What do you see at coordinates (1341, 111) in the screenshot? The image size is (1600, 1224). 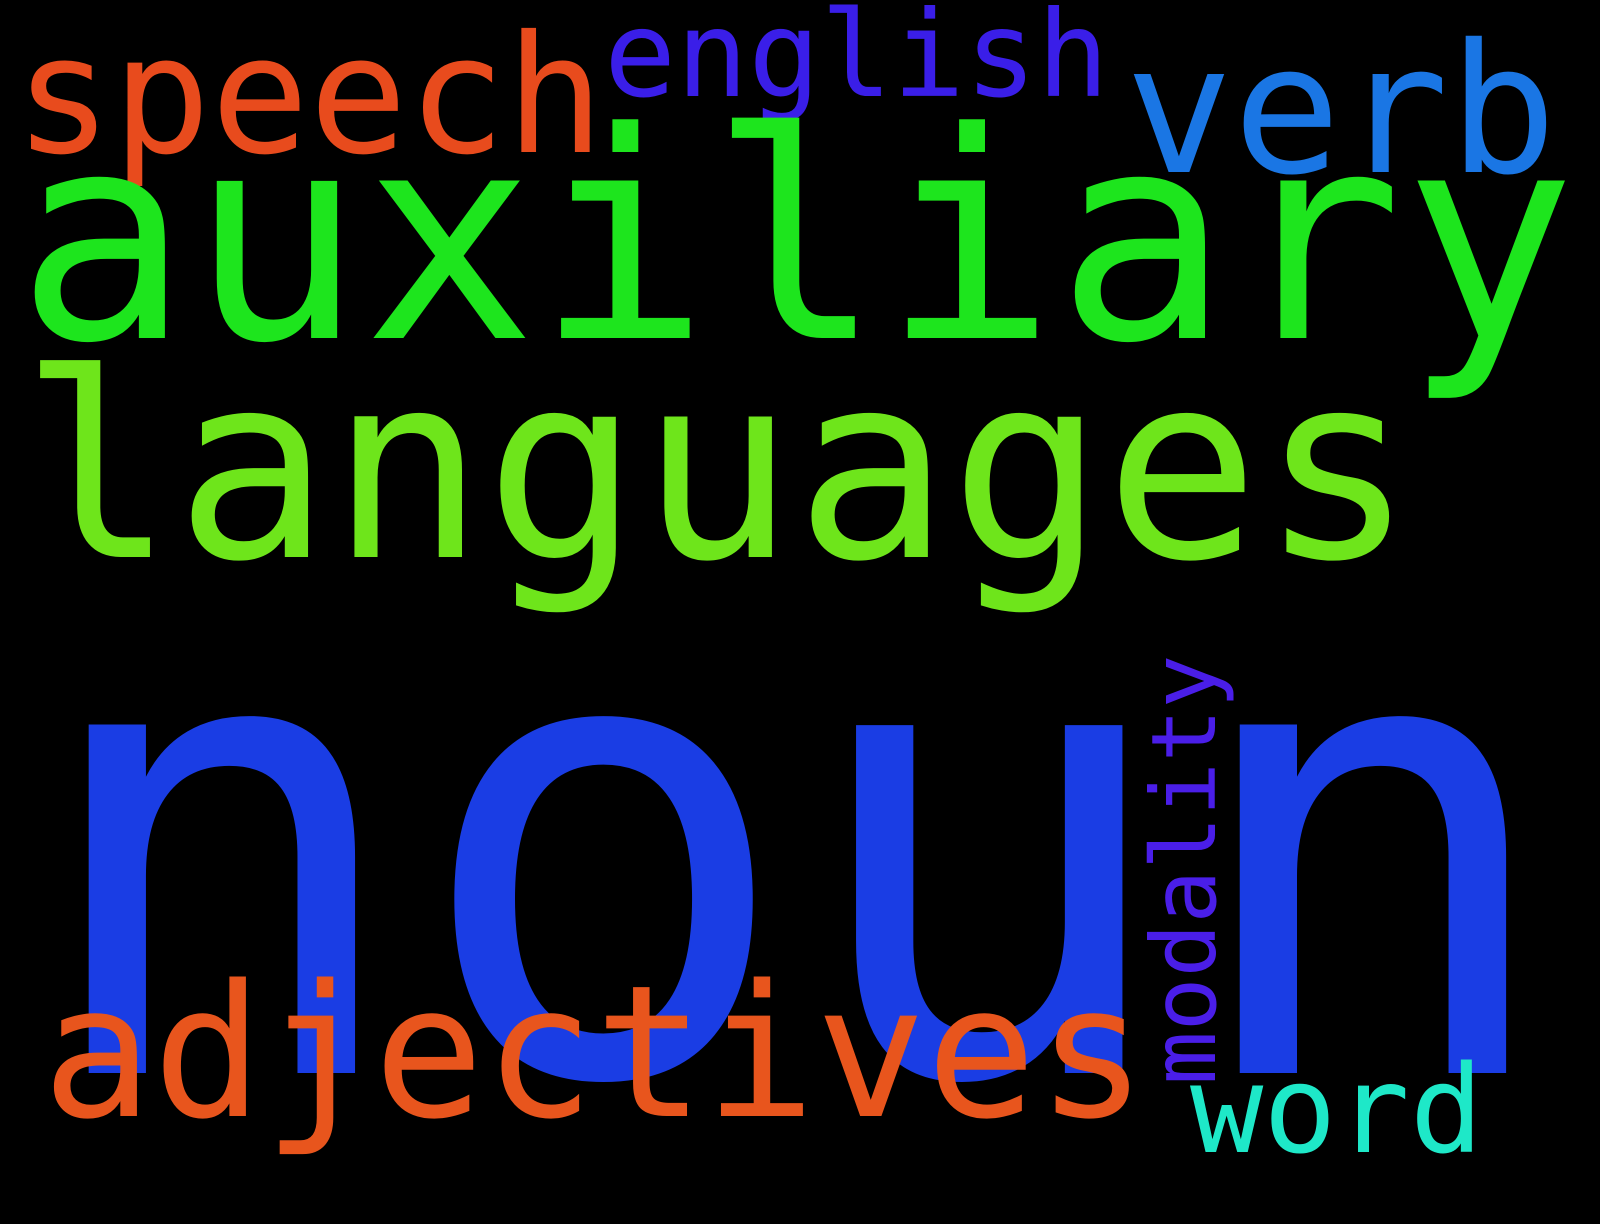 I see `word-verb: verb` at bounding box center [1341, 111].